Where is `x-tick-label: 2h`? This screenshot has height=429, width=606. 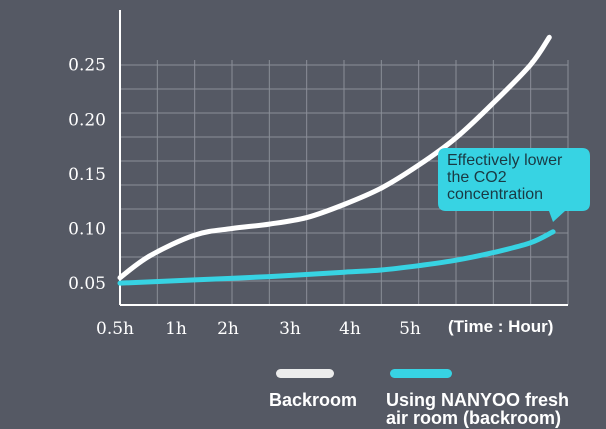 x-tick-label: 2h is located at coordinates (228, 329).